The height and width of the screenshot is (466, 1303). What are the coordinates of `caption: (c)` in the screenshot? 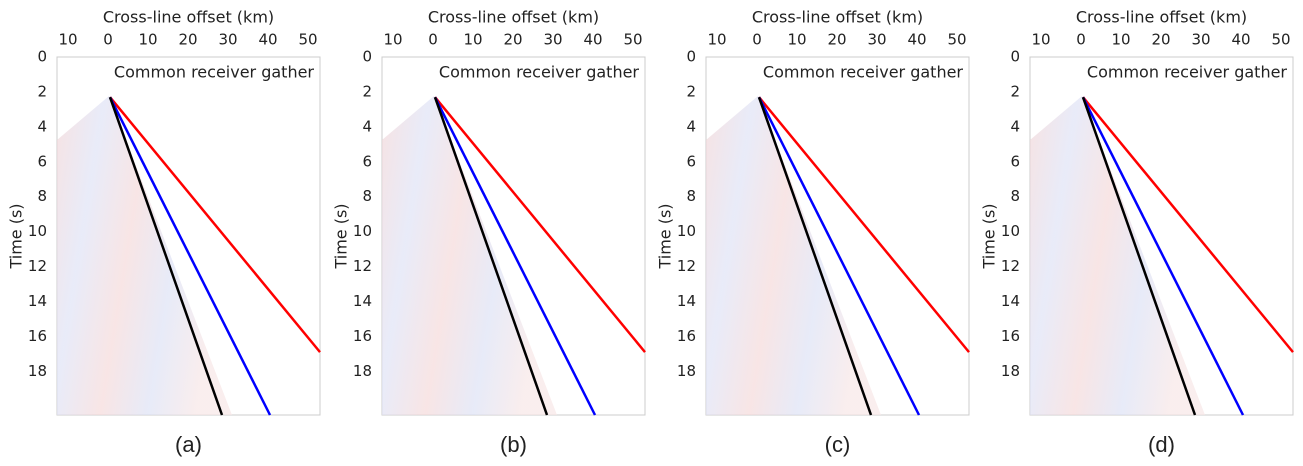 It's located at (838, 444).